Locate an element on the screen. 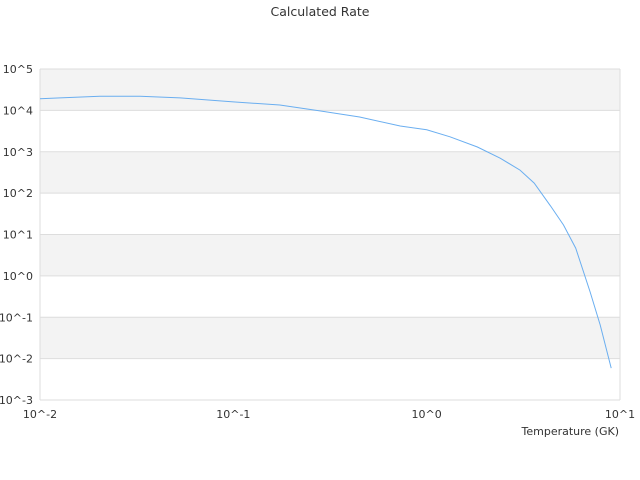 This screenshot has height=480, width=640. x-axis-label: Temperature (GK) is located at coordinates (570, 431).